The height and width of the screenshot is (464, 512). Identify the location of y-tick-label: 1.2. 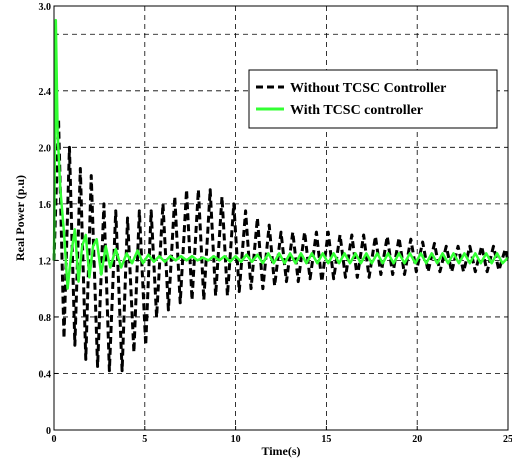
(45, 261).